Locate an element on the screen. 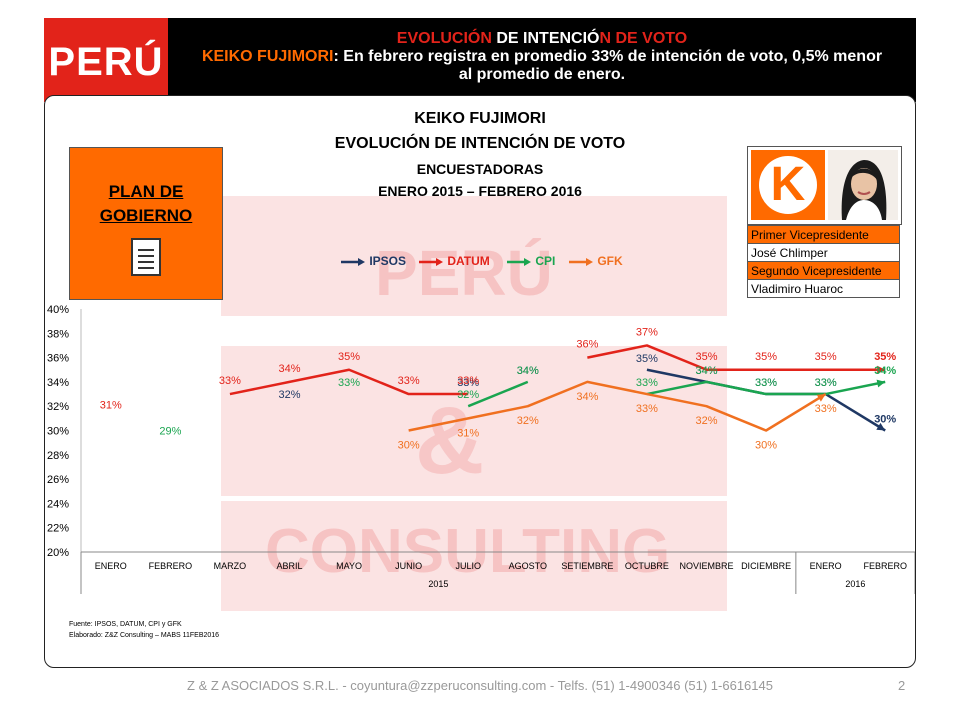 The image size is (960, 720). cpi-series-arrow is located at coordinates (881, 383).